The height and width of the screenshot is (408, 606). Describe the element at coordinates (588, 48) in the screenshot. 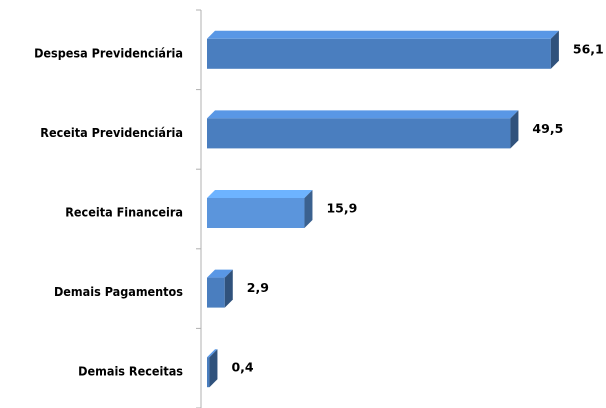

I see `value-label: 56,1` at that location.